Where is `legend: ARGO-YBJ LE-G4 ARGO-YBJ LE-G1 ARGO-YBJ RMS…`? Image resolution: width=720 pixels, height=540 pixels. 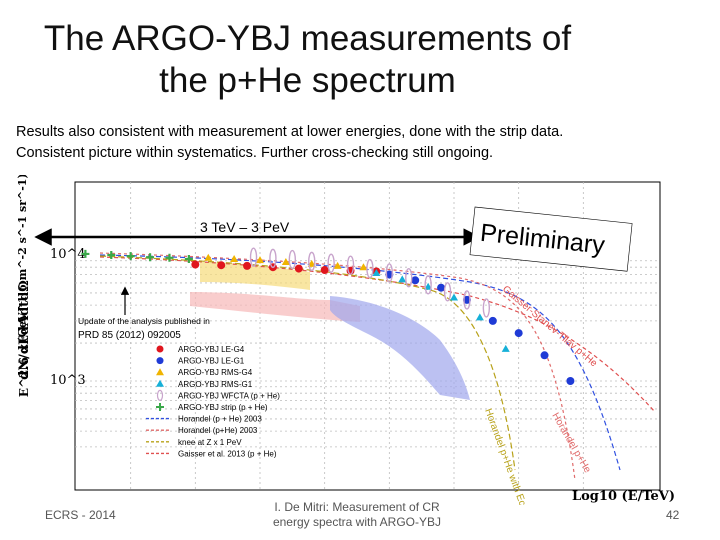 legend: ARGO-YBJ LE-G4 ARGO-YBJ LE-G1 ARGO-YBJ RMS… is located at coordinates (213, 401).